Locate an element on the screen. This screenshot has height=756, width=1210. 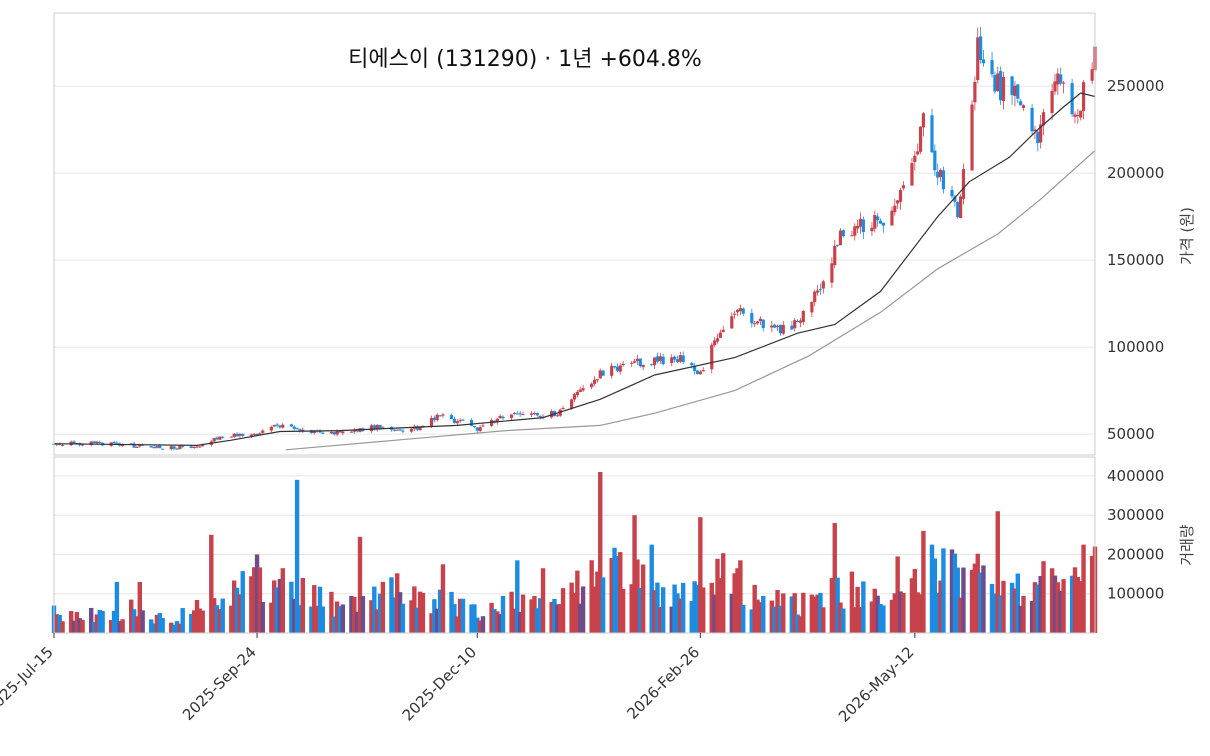
chart-title: 티에스이 (131290) · 1년 +604.8% is located at coordinates (525, 59).